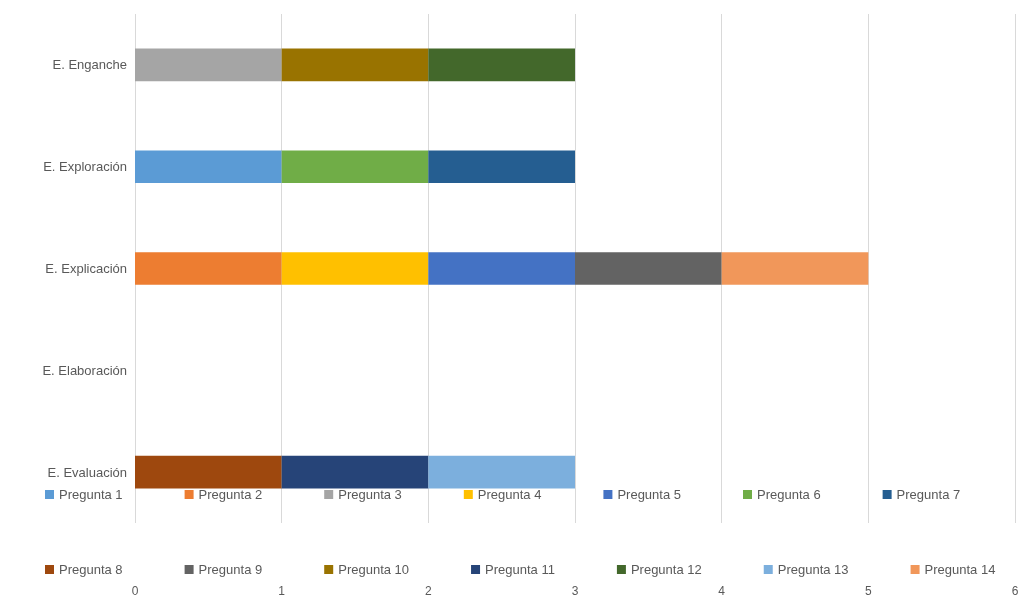 This screenshot has height=603, width=1029. I want to click on y-tick-label: E. Exploración, so click(85, 167).